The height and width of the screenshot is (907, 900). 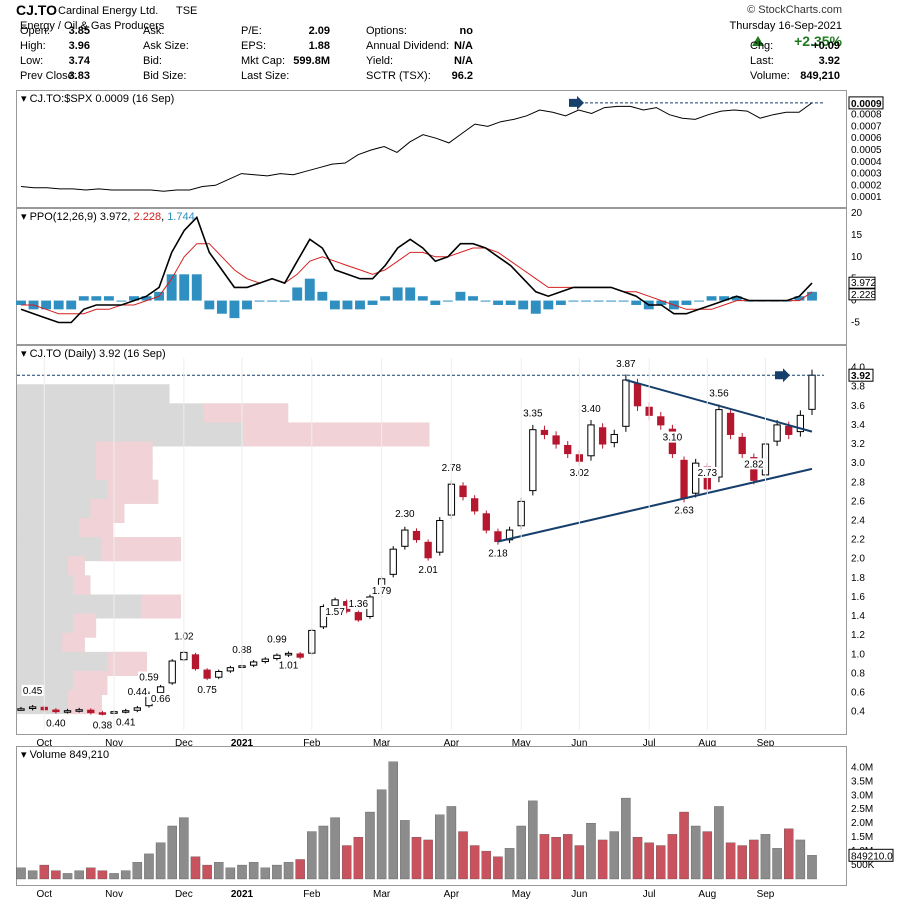 What do you see at coordinates (858, 501) in the screenshot?
I see `price-ytick-label: 2.6` at bounding box center [858, 501].